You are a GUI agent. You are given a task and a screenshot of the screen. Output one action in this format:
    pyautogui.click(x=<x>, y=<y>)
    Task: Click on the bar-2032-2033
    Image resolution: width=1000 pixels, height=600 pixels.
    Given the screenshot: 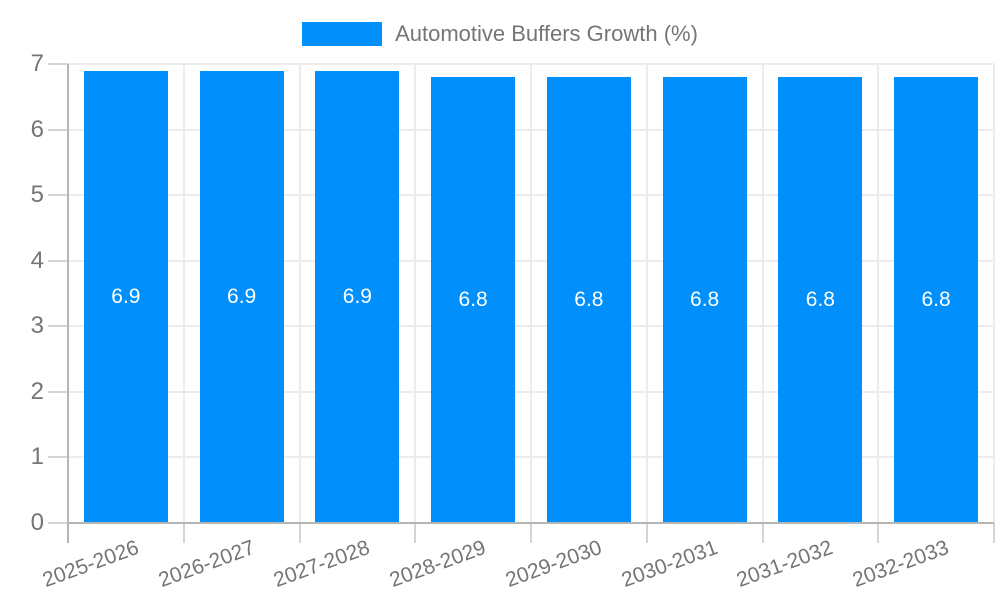 What is the action you would take?
    pyautogui.click(x=936, y=300)
    